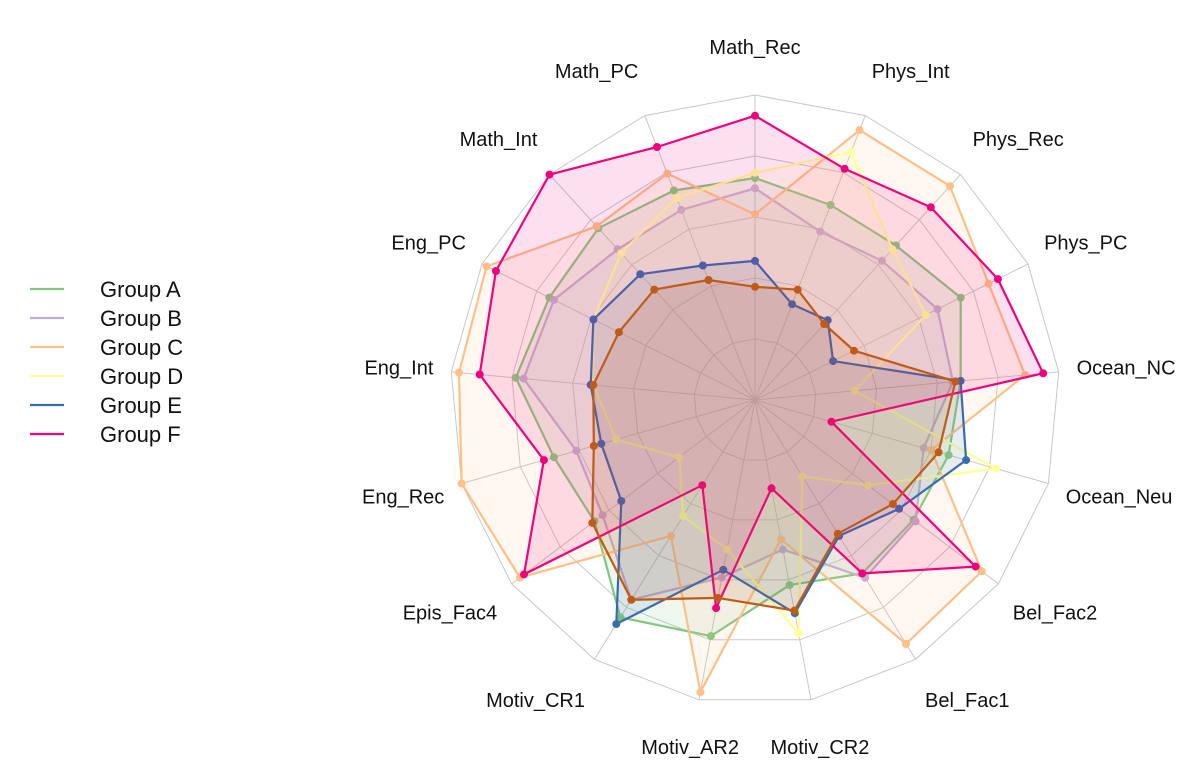 This screenshot has height=784, width=1200. What do you see at coordinates (1085, 244) in the screenshot?
I see `axis-label-phys-pc: Phys_PC` at bounding box center [1085, 244].